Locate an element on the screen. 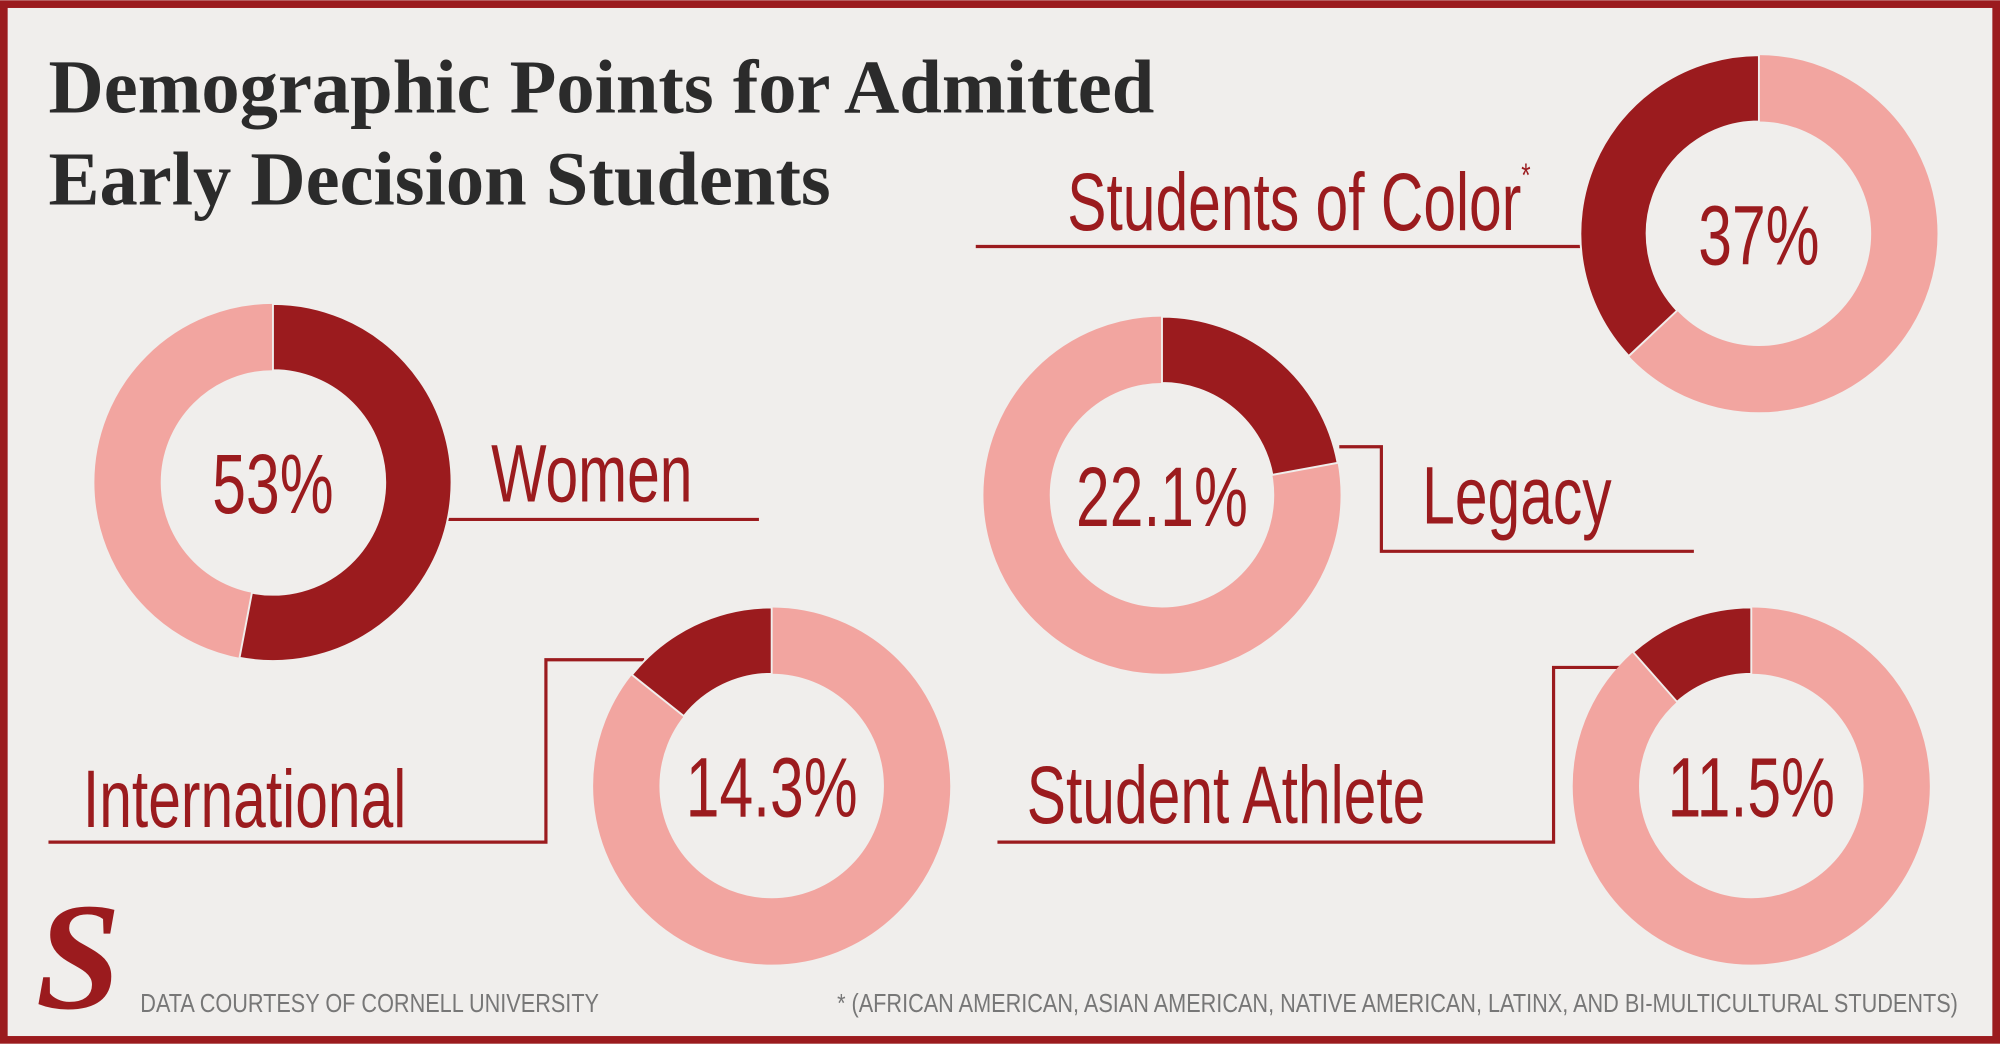 The width and height of the screenshot is (2000, 1044). category-label: Legacy is located at coordinates (1517, 496).